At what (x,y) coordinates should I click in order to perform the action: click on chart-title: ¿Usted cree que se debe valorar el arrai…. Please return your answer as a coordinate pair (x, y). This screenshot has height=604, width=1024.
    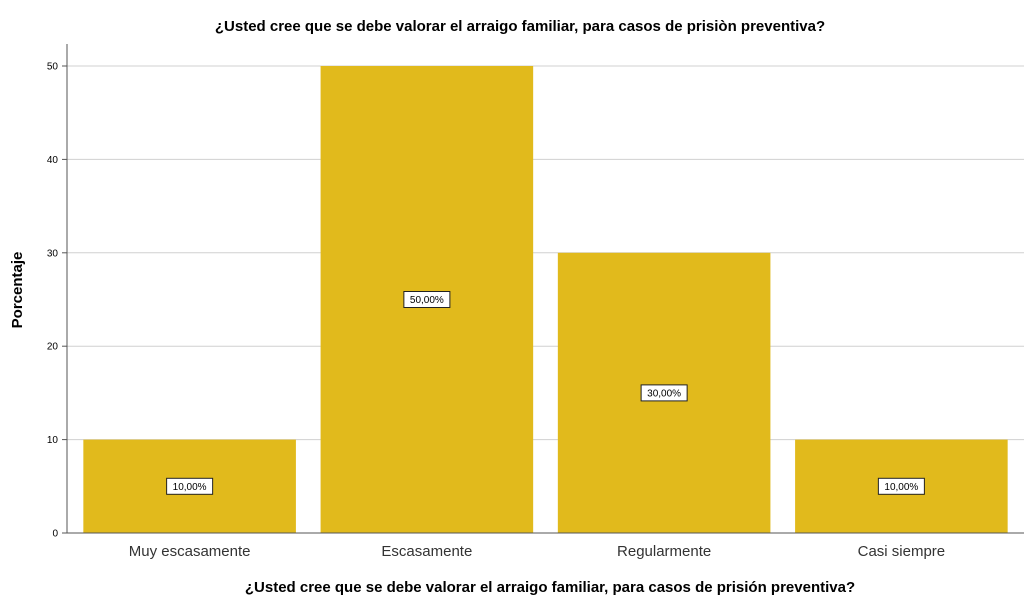
    Looking at the image, I should click on (520, 26).